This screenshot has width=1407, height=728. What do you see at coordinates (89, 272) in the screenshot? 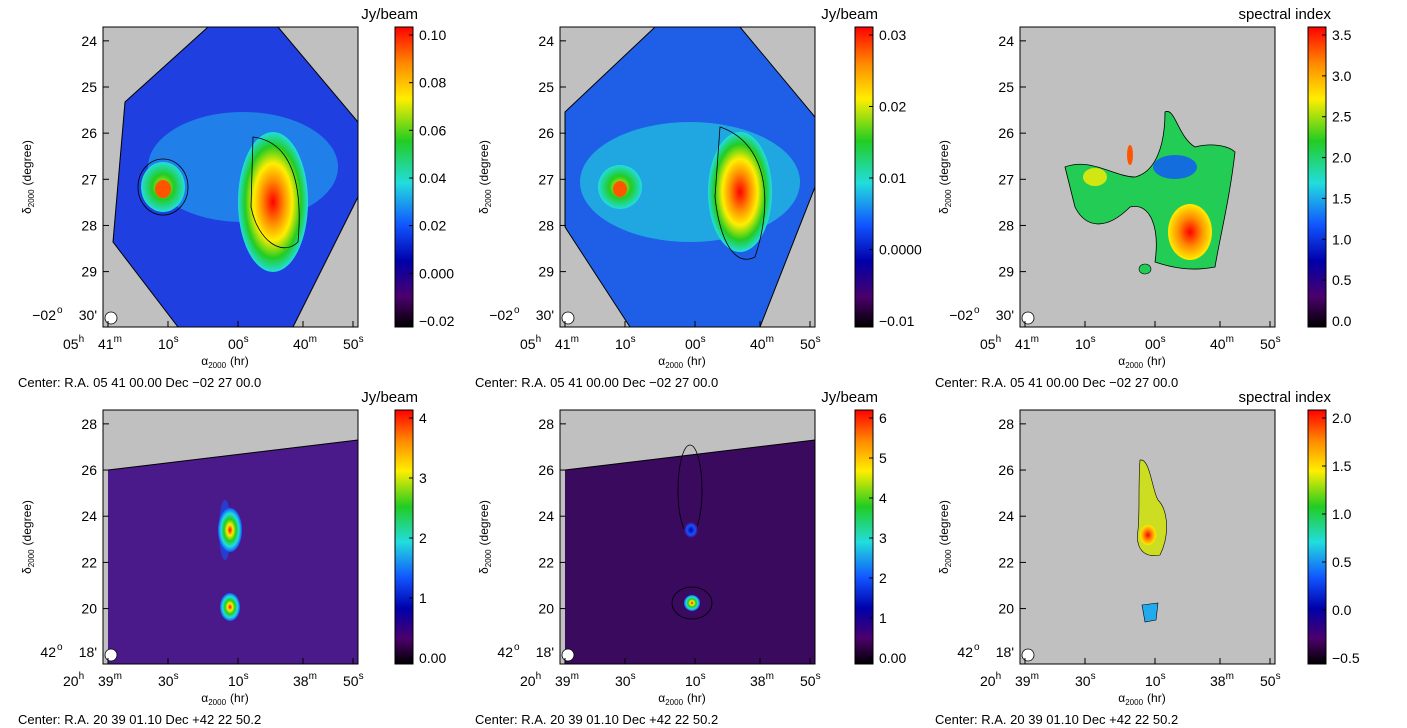
I see `y-tick-label: 29` at bounding box center [89, 272].